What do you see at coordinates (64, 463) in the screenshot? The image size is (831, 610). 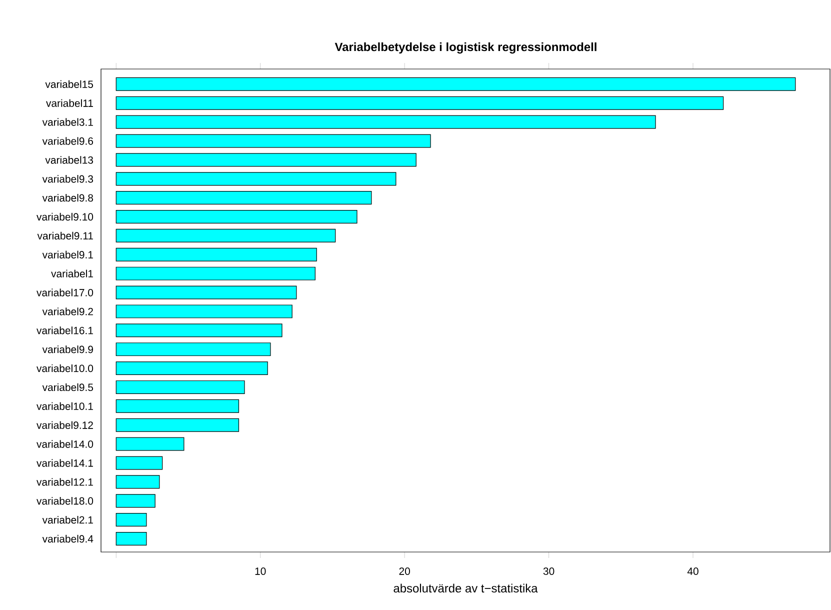 I see `y-tick-label: variabel14.1` at bounding box center [64, 463].